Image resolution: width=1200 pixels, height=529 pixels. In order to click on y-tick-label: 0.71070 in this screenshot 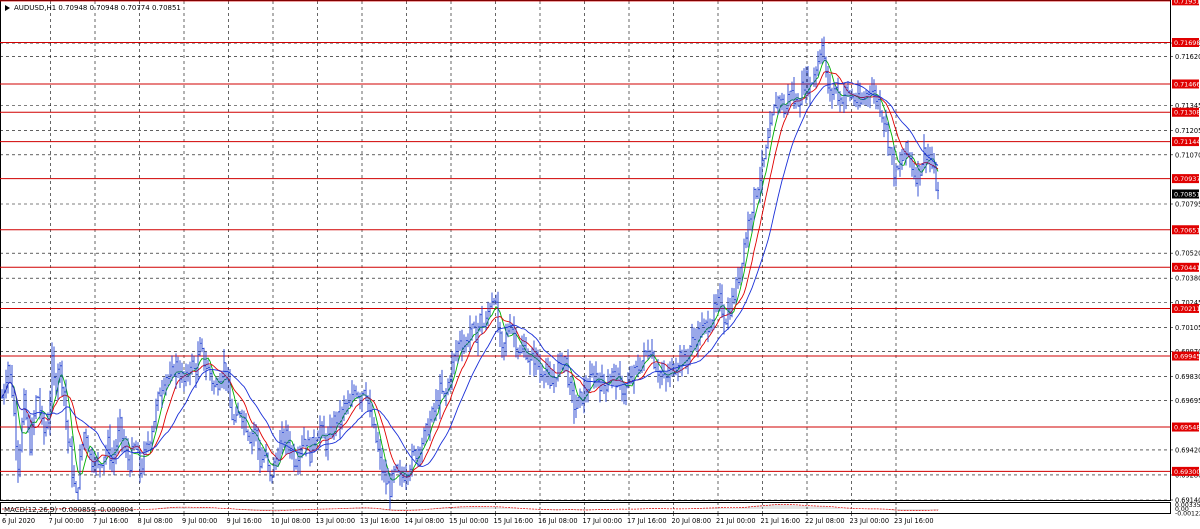, I will do `click(1187, 155)`.